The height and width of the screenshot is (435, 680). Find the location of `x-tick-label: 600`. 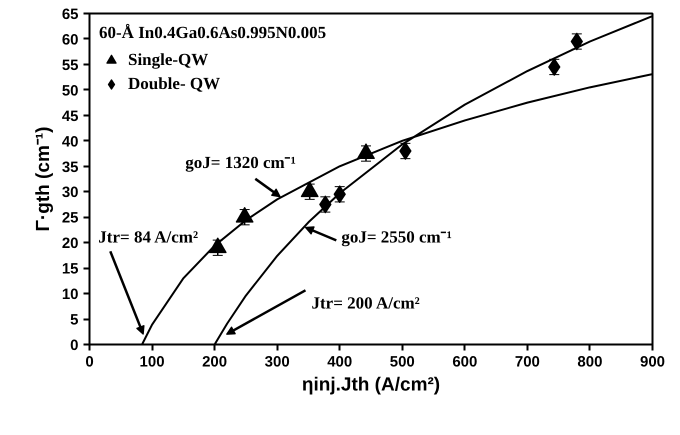

x-tick-label: 600 is located at coordinates (465, 362).